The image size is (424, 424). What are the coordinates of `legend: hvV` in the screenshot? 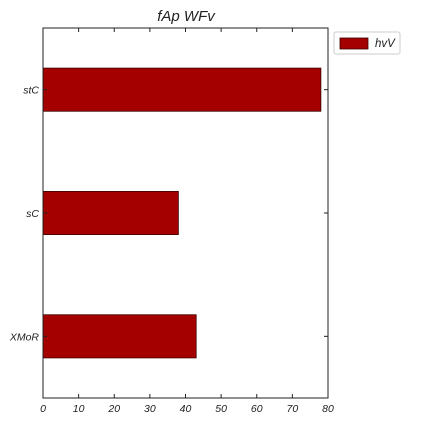 It's located at (367, 43).